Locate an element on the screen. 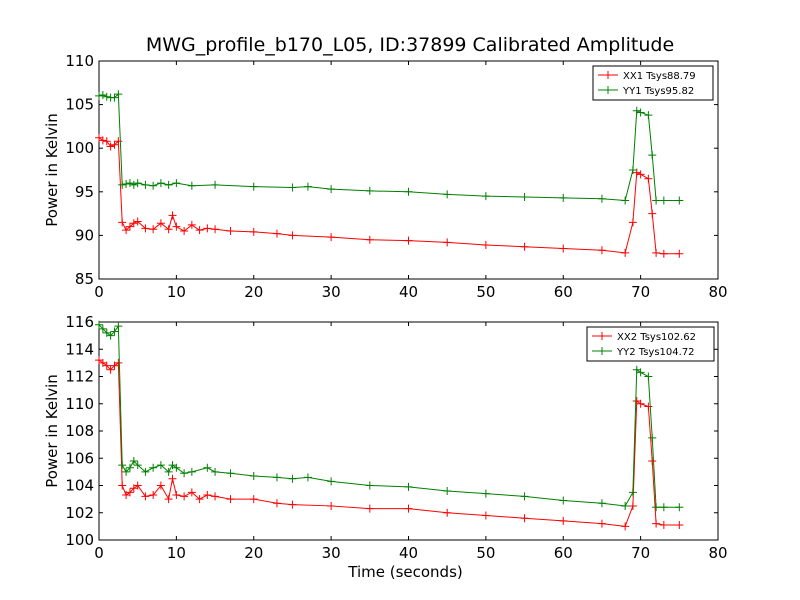 Image resolution: width=800 pixels, height=600 pixels. y-tick-label: 95 is located at coordinates (84, 192).